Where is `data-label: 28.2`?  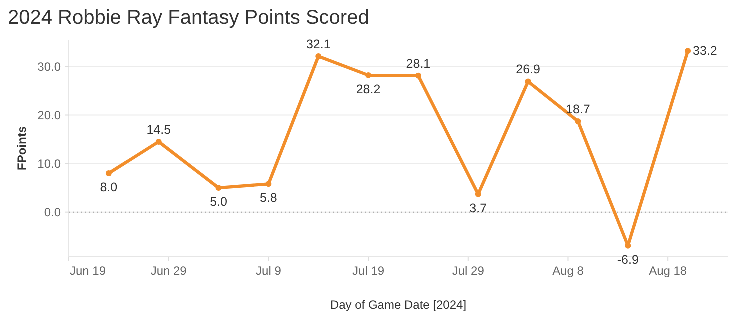 data-label: 28.2 is located at coordinates (368, 89).